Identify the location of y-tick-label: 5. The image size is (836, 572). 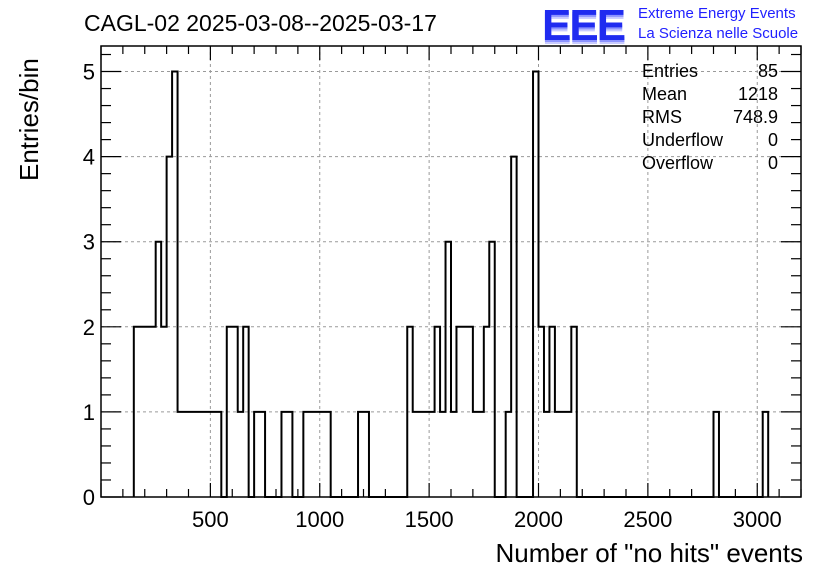
(89, 72).